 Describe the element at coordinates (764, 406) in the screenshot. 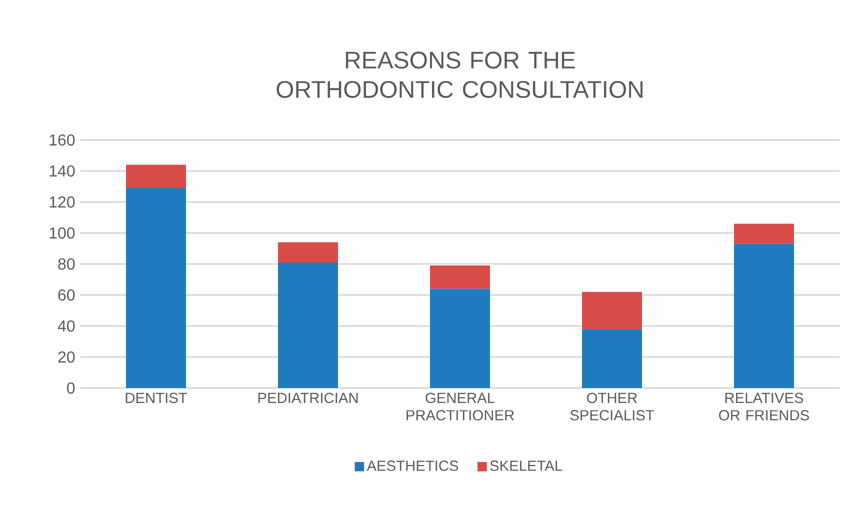

I see `x-tick-label: RELATIVES OR FRIENDS` at that location.